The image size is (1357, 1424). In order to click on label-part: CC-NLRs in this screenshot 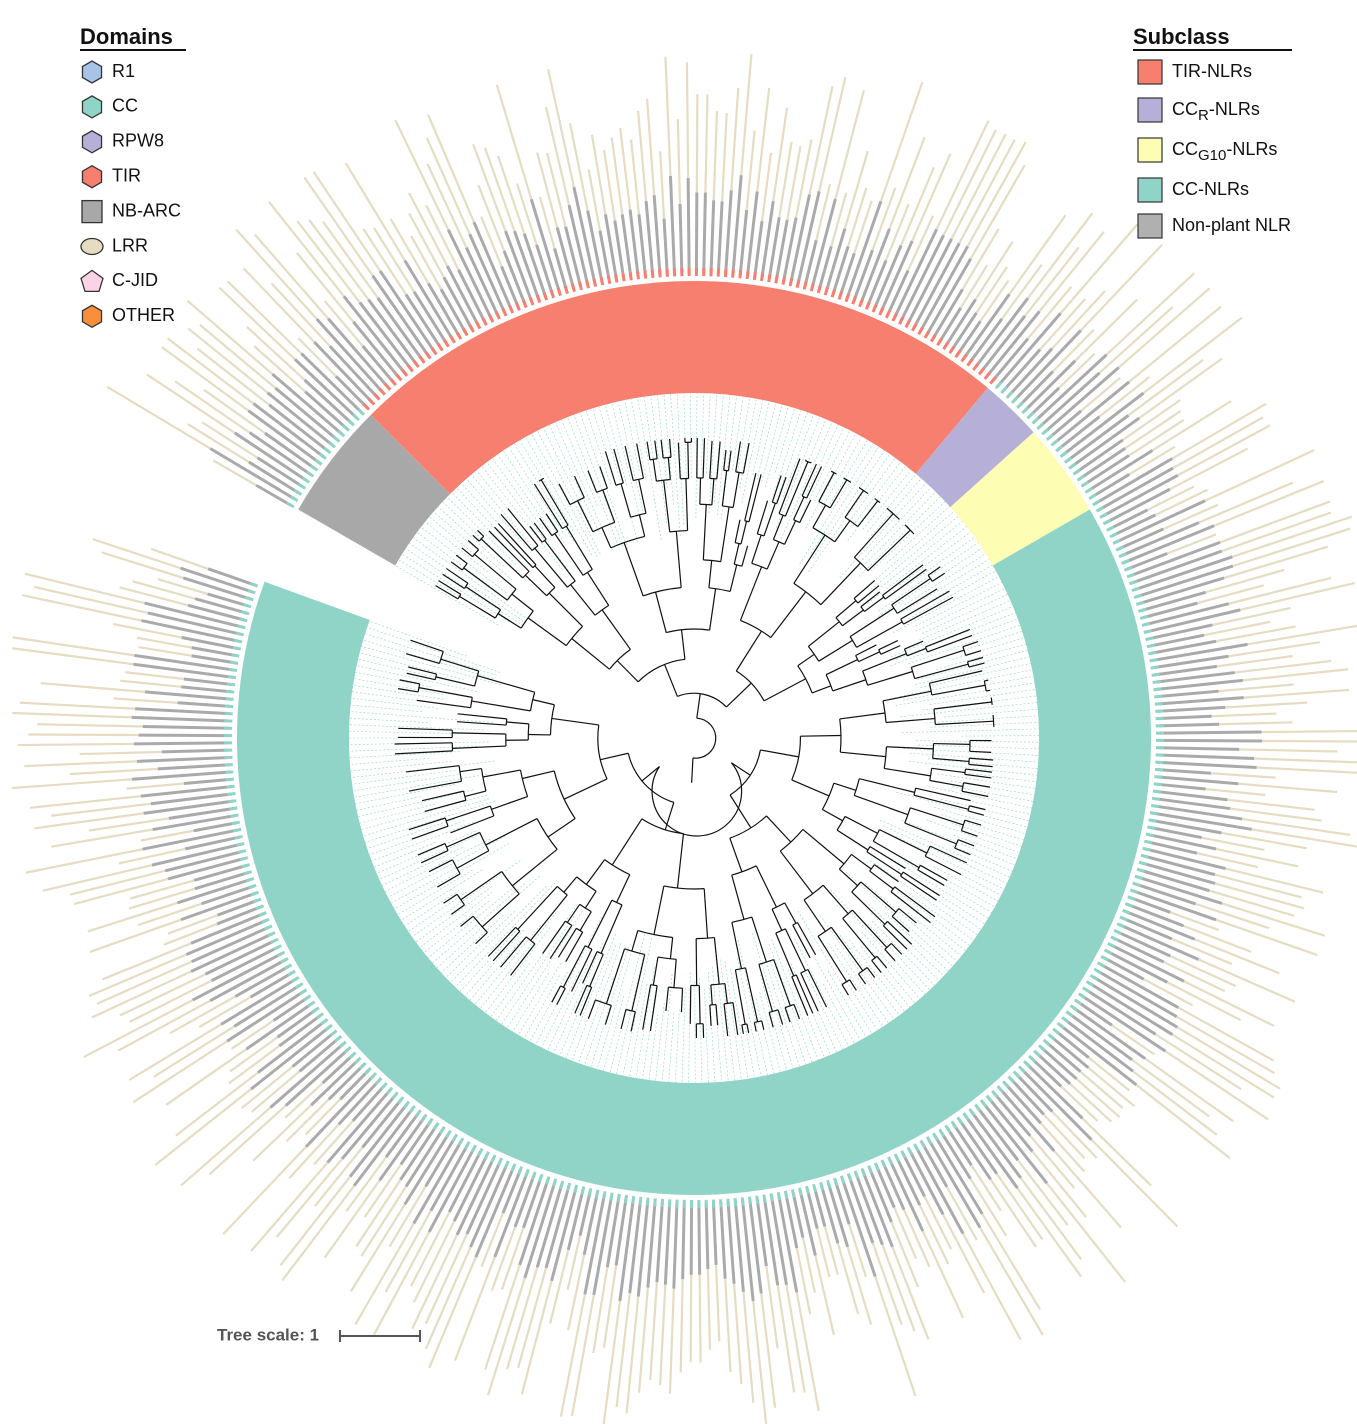, I will do `click(1210, 189)`.